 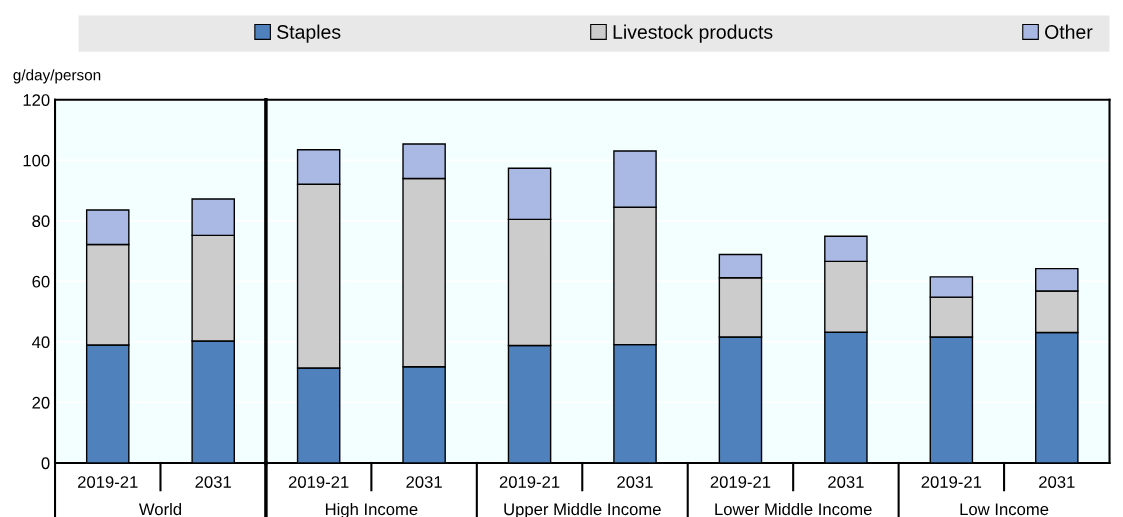 What do you see at coordinates (41, 221) in the screenshot?
I see `y-tick-label: 80` at bounding box center [41, 221].